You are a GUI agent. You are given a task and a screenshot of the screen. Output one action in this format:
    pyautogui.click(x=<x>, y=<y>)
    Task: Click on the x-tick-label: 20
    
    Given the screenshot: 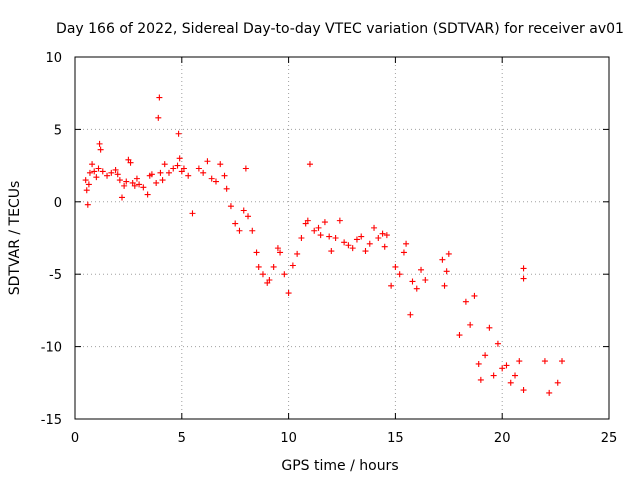 What is the action you would take?
    pyautogui.click(x=502, y=438)
    